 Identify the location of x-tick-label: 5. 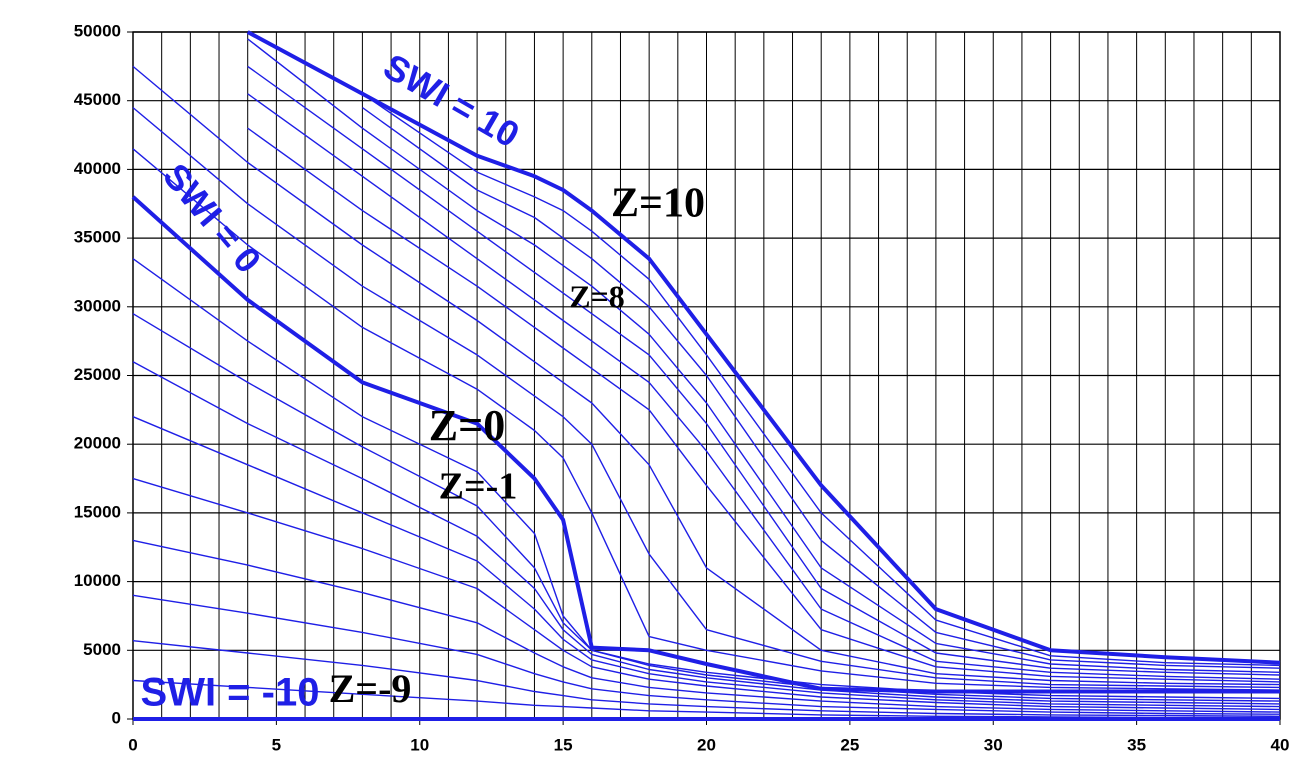
(276, 744).